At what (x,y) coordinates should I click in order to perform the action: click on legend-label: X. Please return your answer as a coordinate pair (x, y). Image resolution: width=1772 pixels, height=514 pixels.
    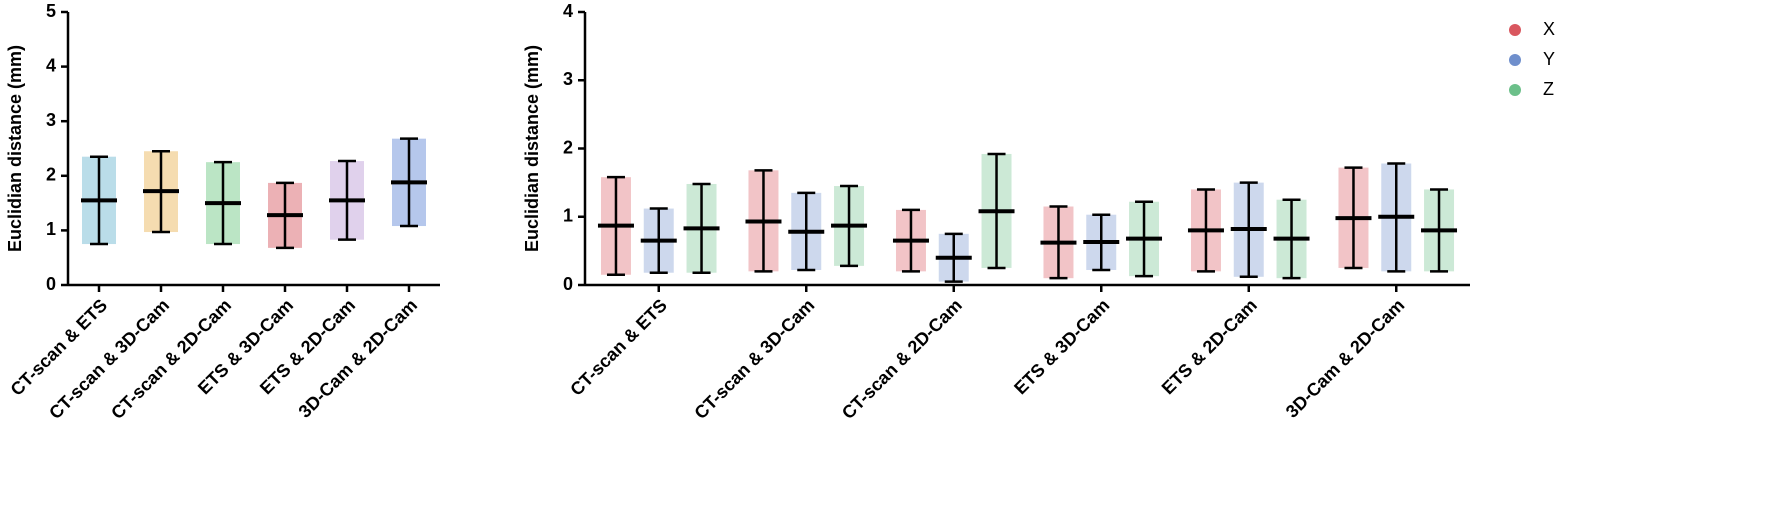
    Looking at the image, I should click on (1549, 29).